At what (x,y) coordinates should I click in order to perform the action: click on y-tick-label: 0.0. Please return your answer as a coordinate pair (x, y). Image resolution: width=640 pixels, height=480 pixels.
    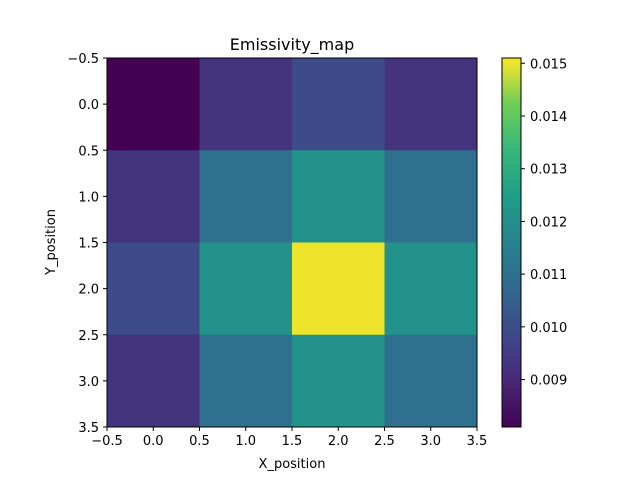
    Looking at the image, I should click on (88, 105).